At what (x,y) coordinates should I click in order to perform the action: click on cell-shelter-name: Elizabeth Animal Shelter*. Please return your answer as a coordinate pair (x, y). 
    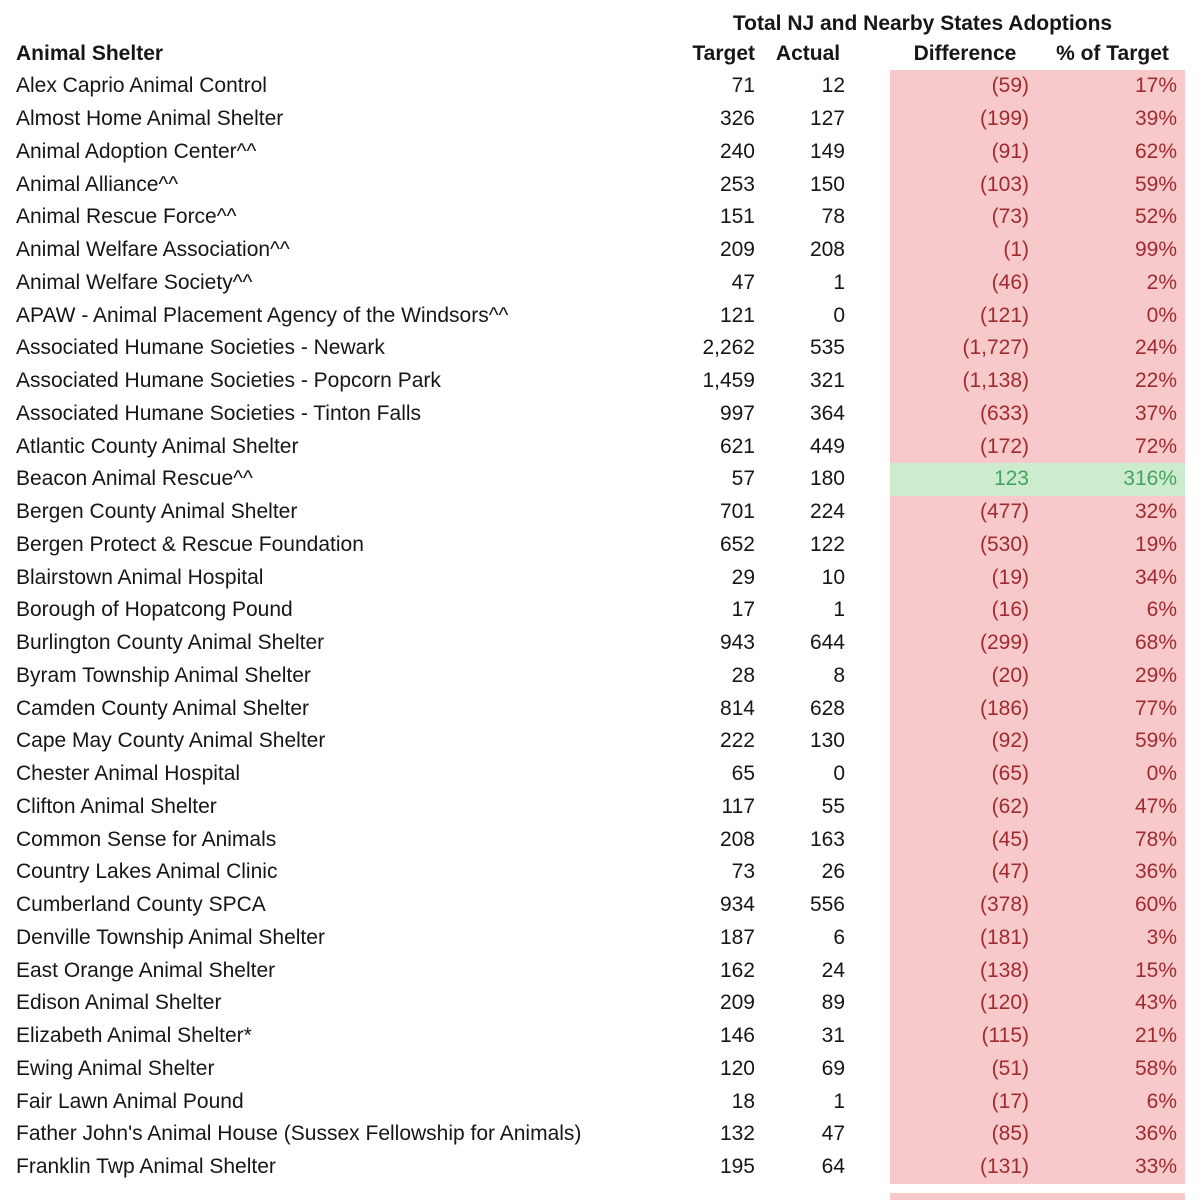
    Looking at the image, I should click on (134, 1036).